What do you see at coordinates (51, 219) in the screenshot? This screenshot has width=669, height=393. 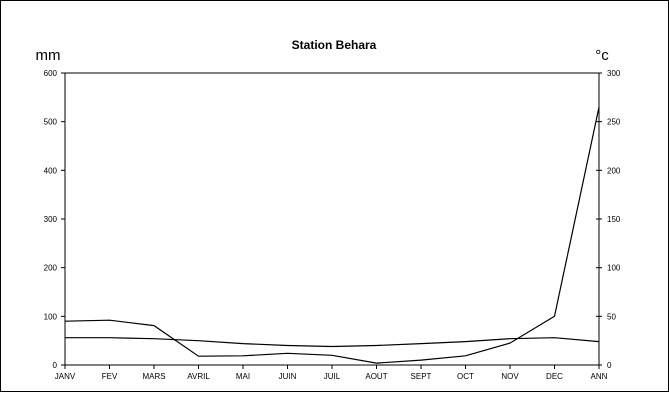 I see `y-left-tick-label: 300` at bounding box center [51, 219].